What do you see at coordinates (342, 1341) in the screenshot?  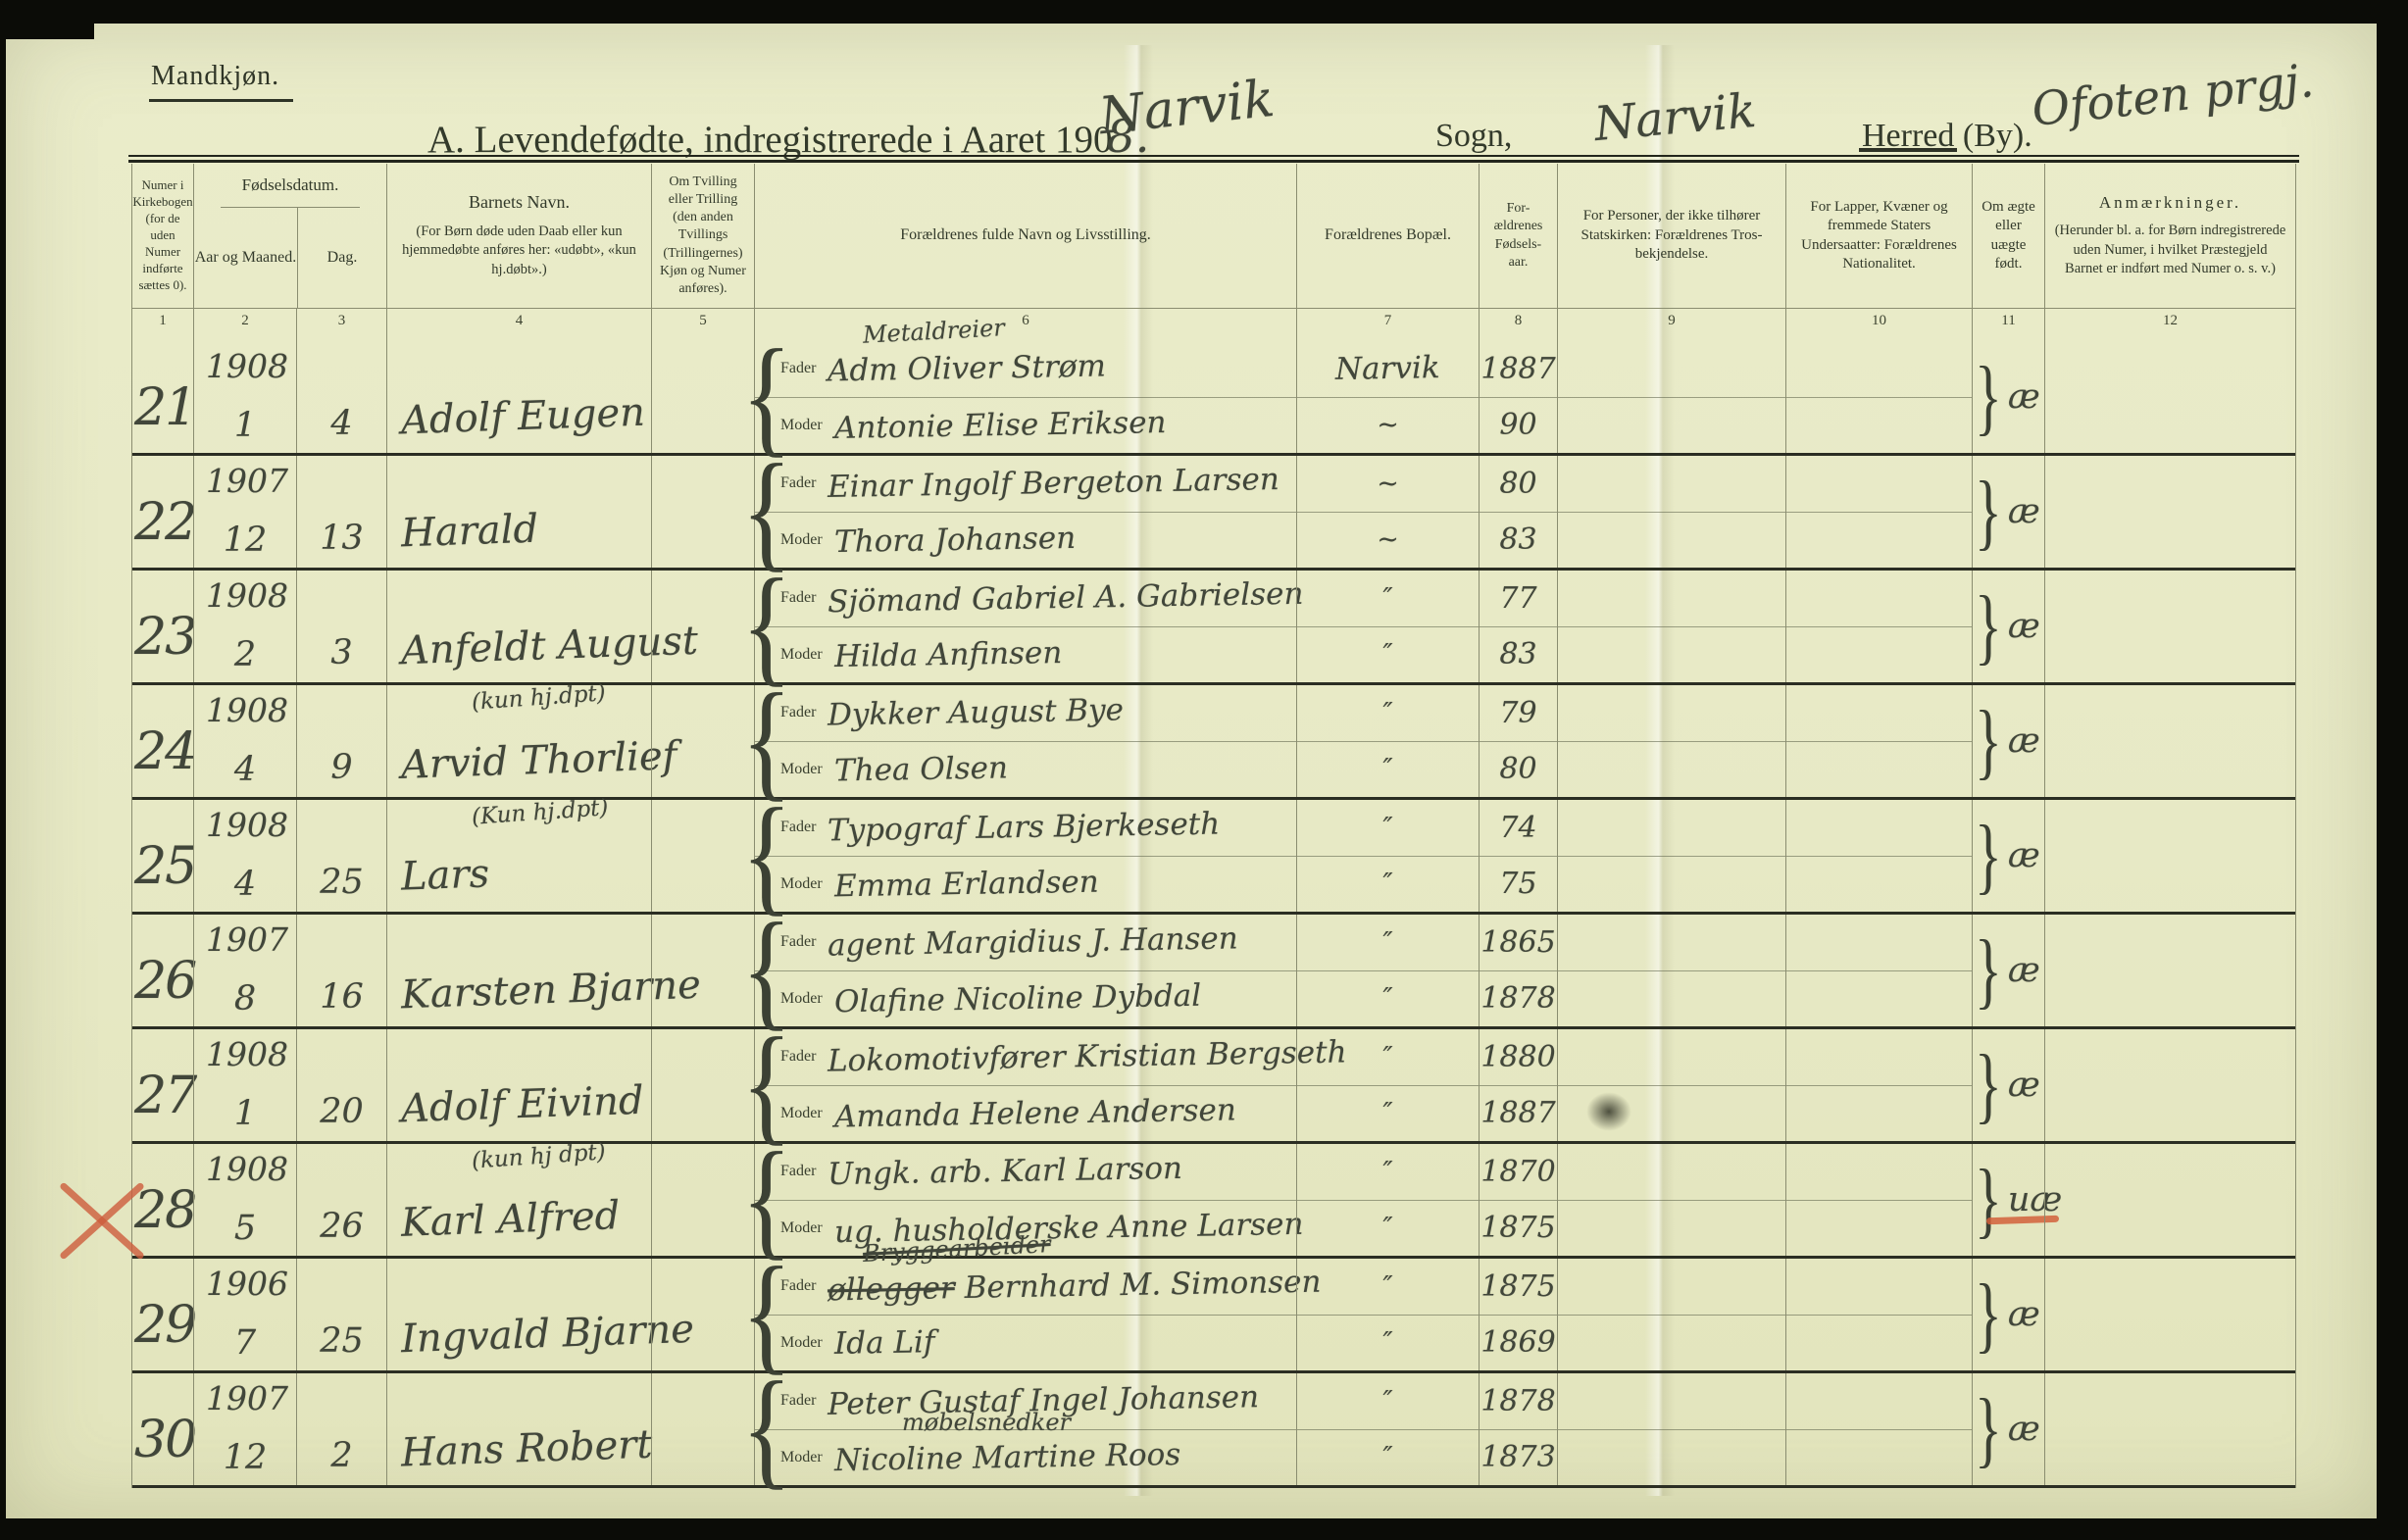 I see `birth-day: 25` at bounding box center [342, 1341].